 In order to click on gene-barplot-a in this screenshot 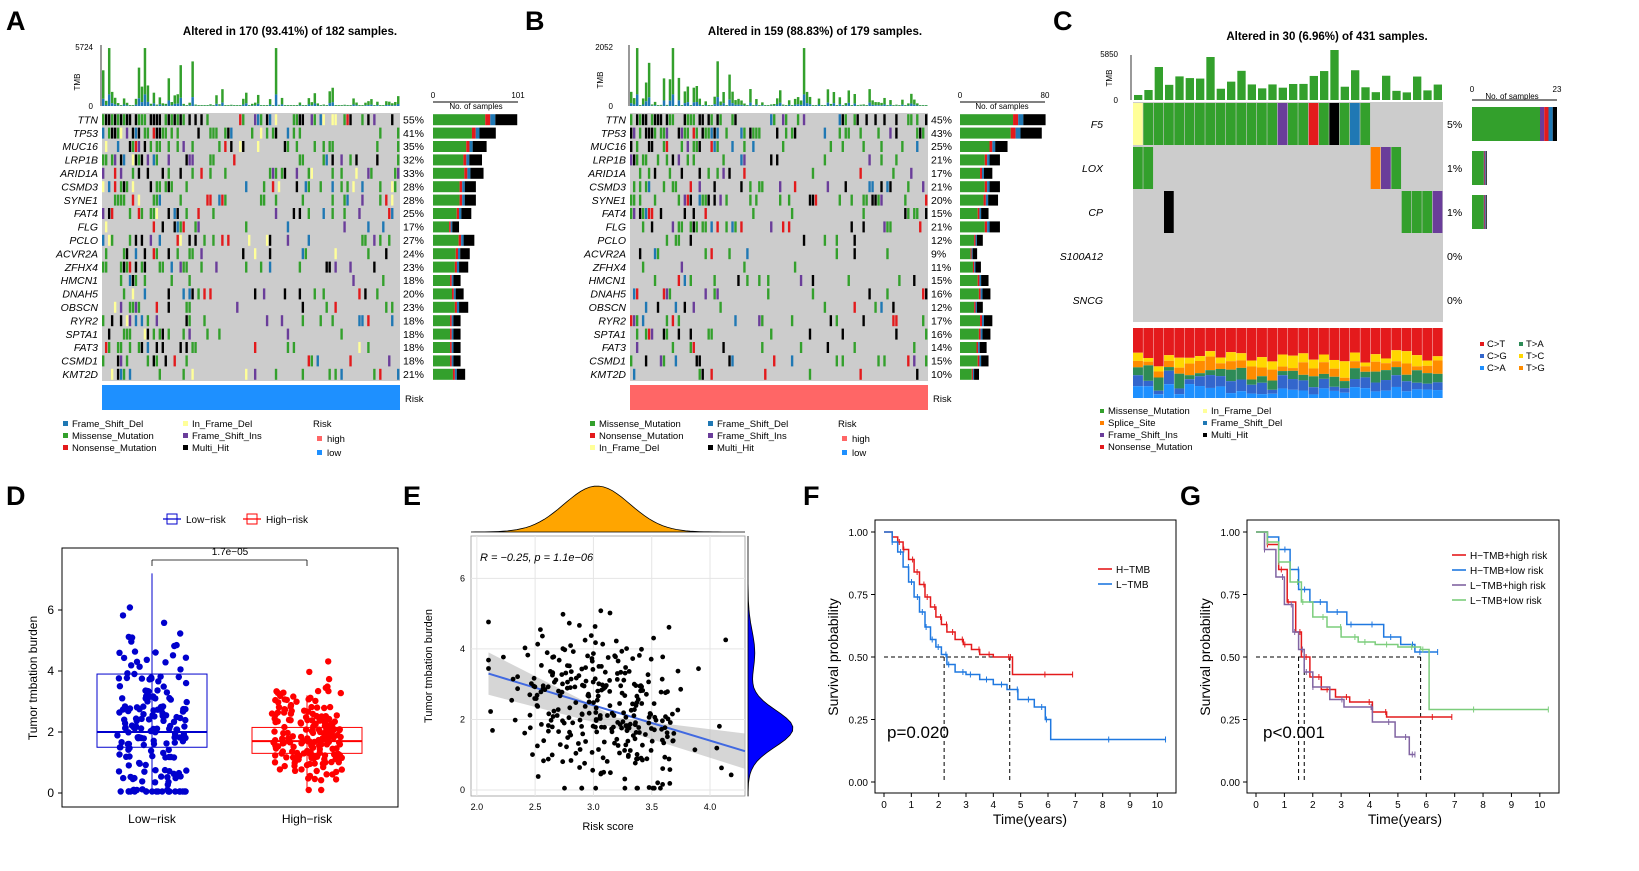, I will do `click(475, 247)`.